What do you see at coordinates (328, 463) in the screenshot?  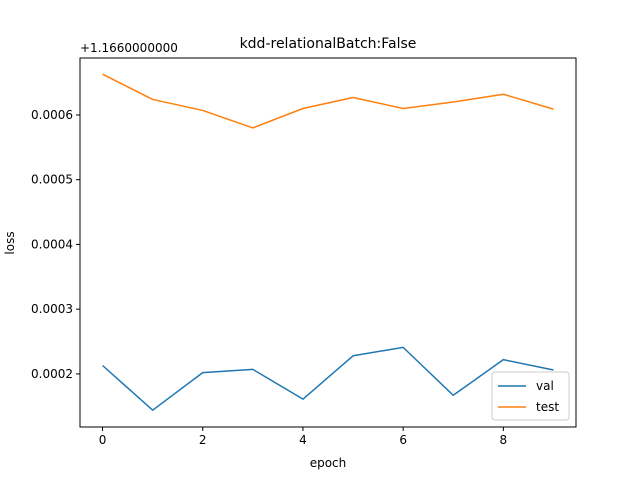 I see `x-axis-label: epoch` at bounding box center [328, 463].